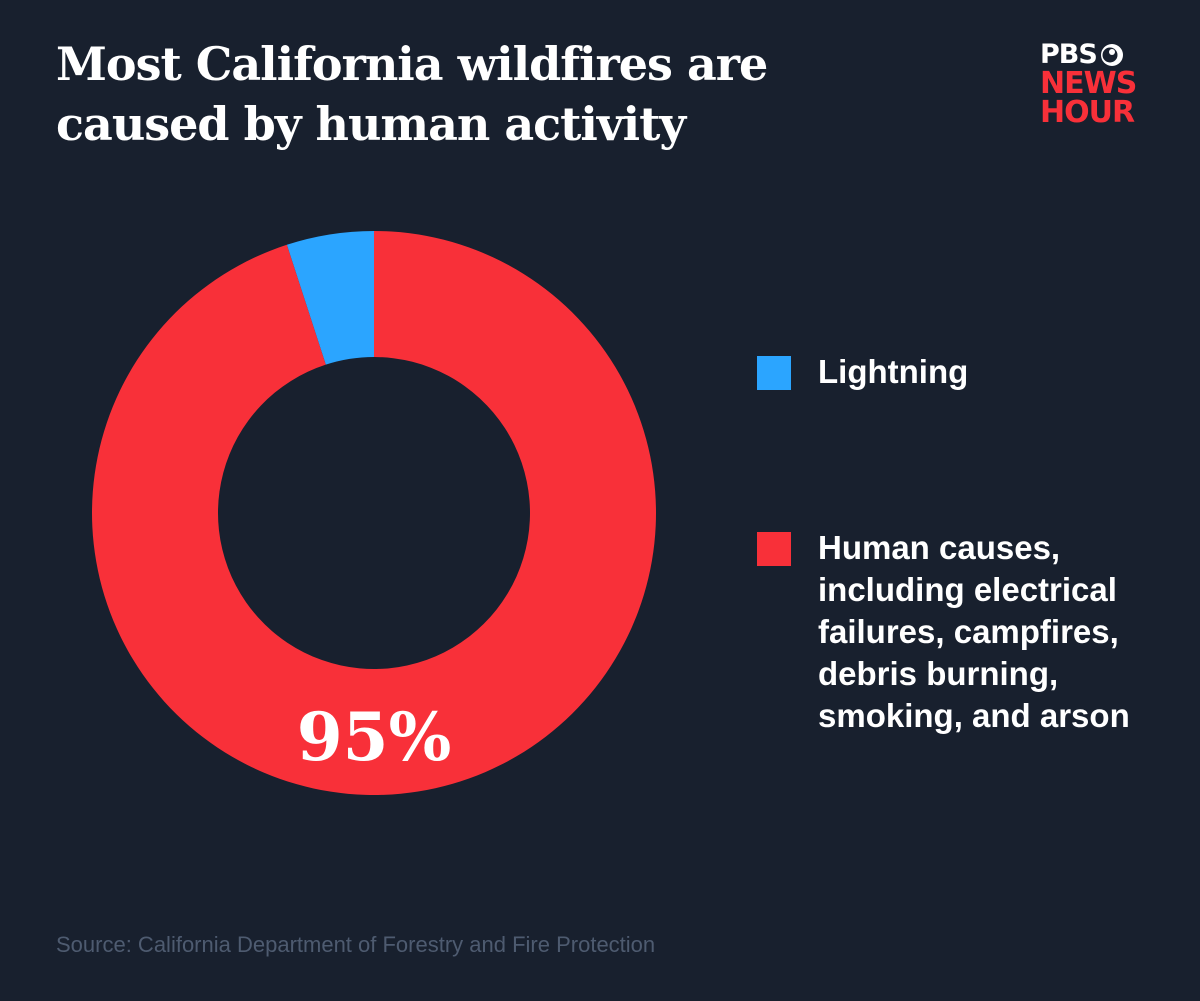 Image resolution: width=1200 pixels, height=1001 pixels. Describe the element at coordinates (374, 737) in the screenshot. I see `data-label-human-causes: 95%` at that location.